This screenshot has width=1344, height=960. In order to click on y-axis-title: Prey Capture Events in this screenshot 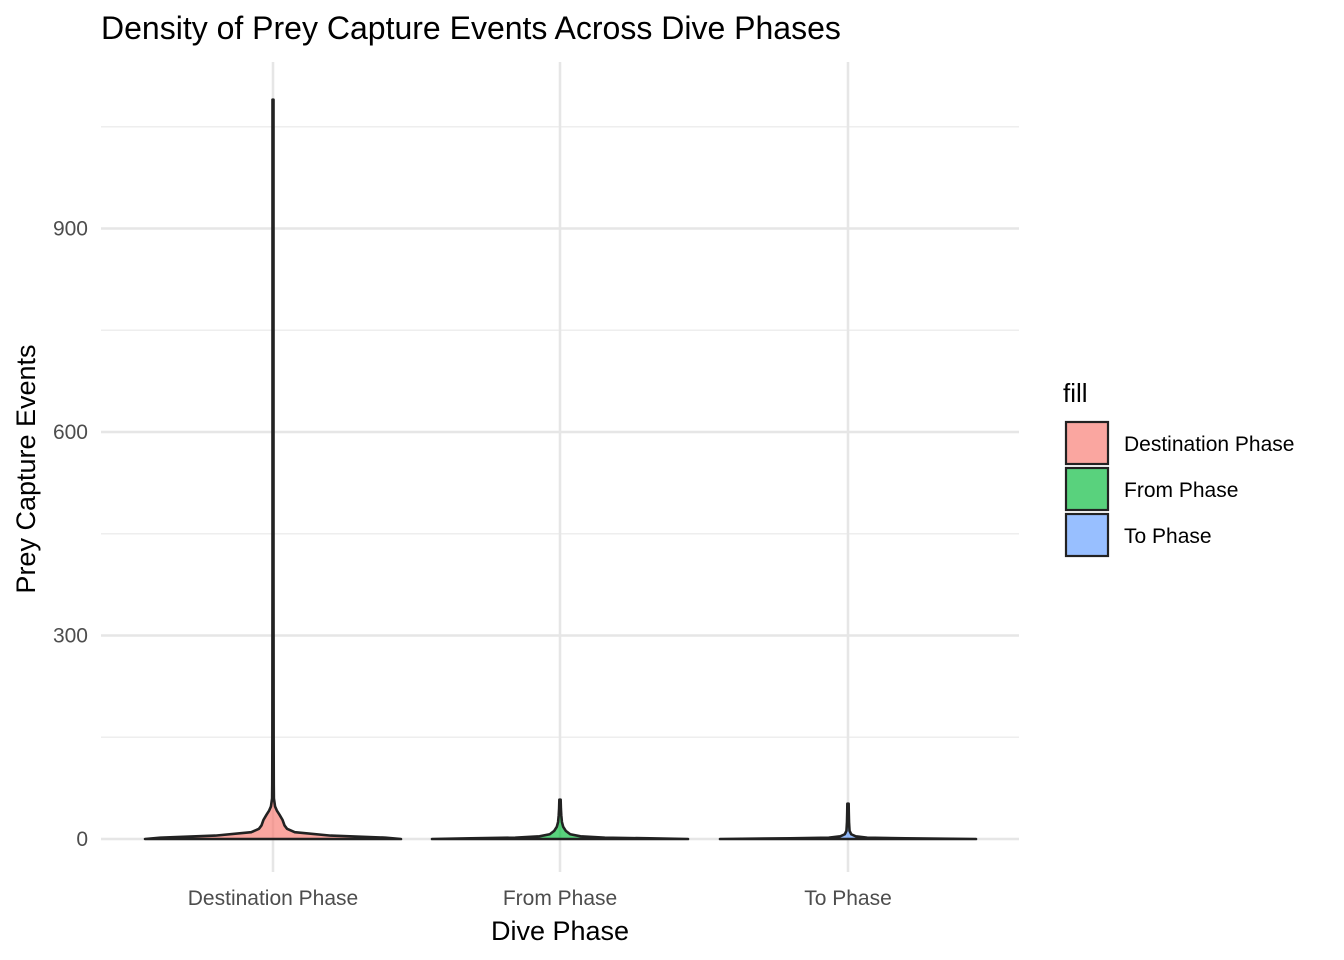, I will do `click(26, 468)`.